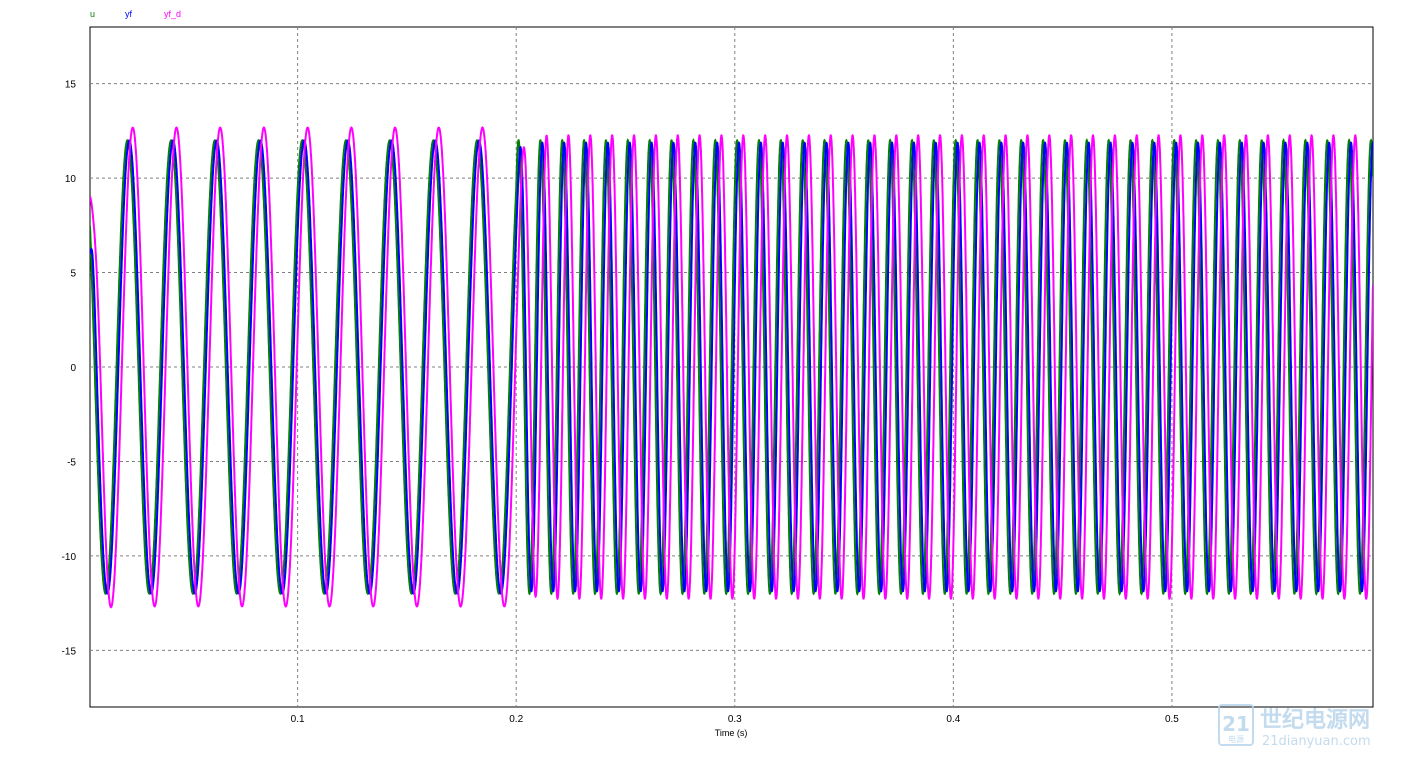 The image size is (1403, 758). I want to click on x-tick-label: 0.3, so click(735, 719).